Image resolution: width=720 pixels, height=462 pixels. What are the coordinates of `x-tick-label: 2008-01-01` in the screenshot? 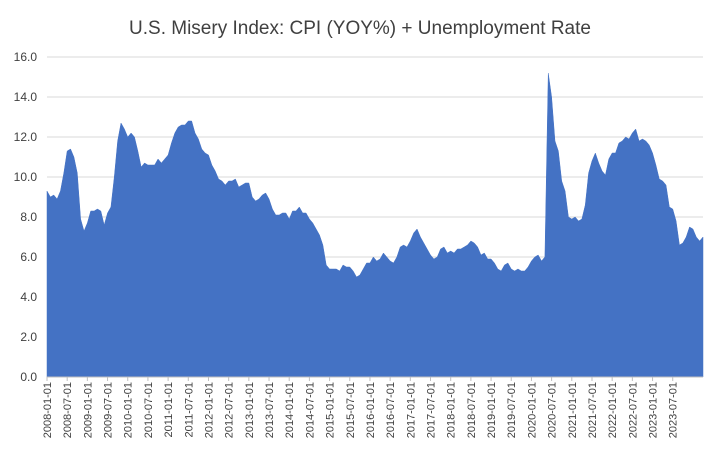 It's located at (48, 410).